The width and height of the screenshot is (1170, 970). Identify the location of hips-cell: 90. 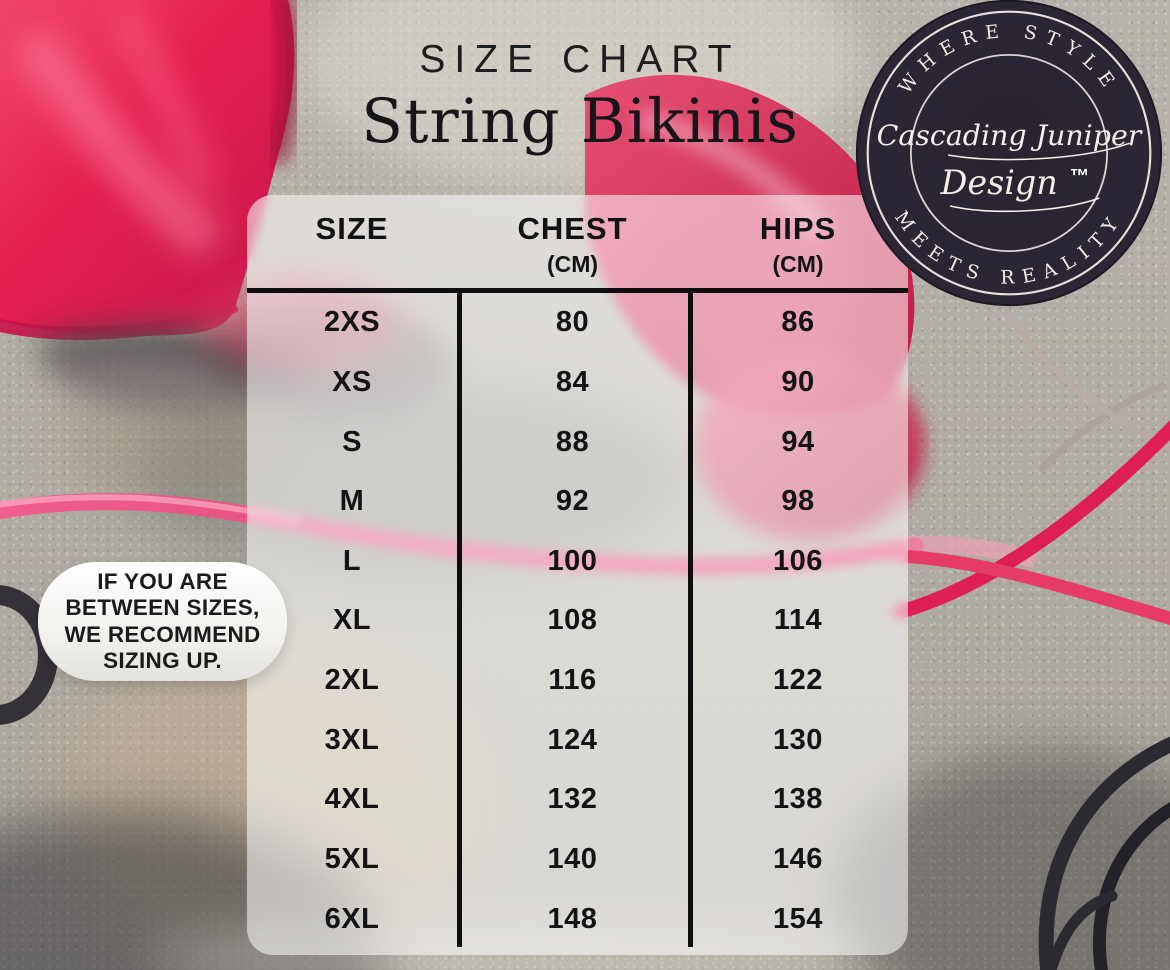
(798, 381).